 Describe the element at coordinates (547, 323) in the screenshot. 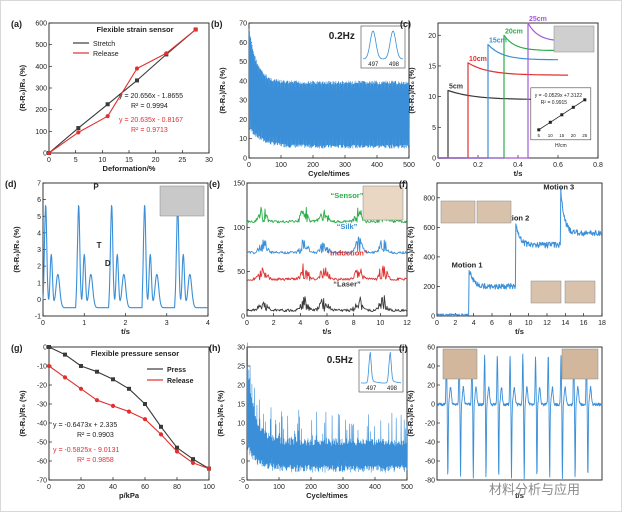

I see `x-tick-label: 12` at that location.